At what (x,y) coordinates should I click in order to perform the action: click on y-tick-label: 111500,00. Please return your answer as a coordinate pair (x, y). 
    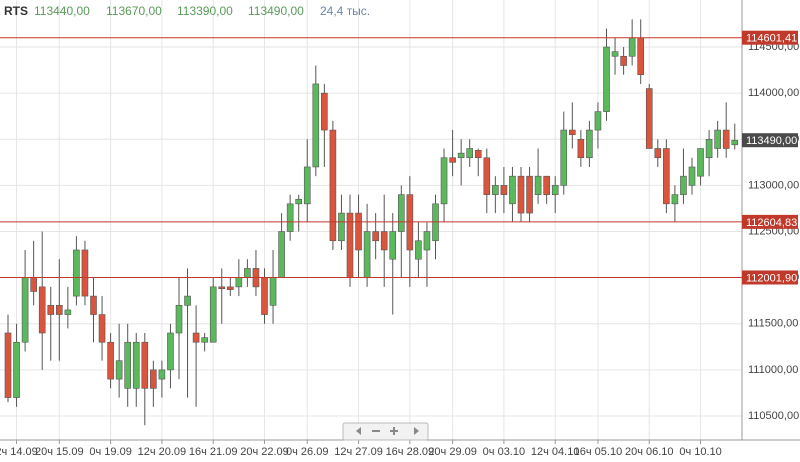
    Looking at the image, I should click on (773, 324).